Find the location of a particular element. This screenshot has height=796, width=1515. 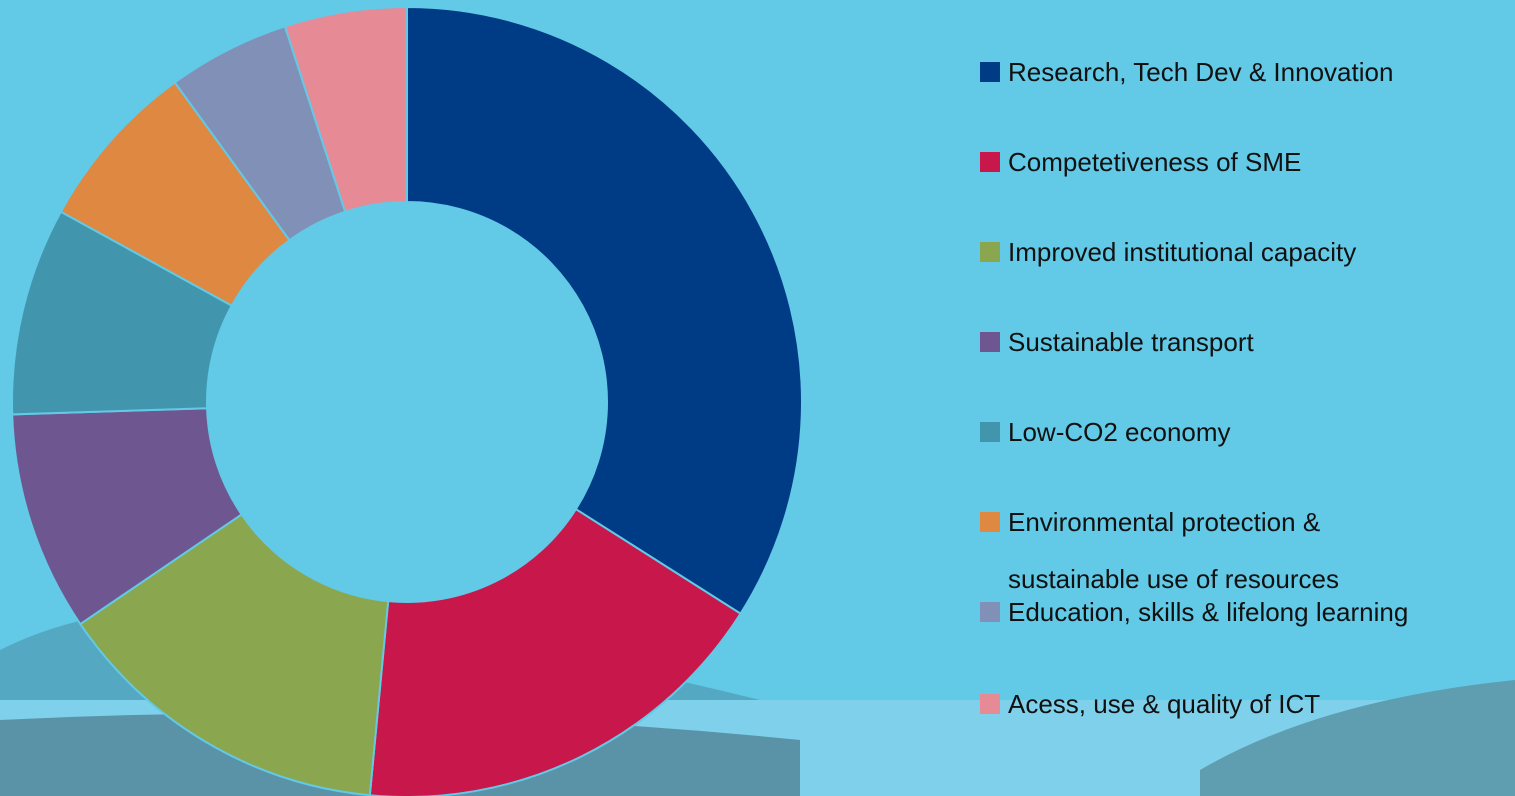

island is located at coordinates (1357, 738).